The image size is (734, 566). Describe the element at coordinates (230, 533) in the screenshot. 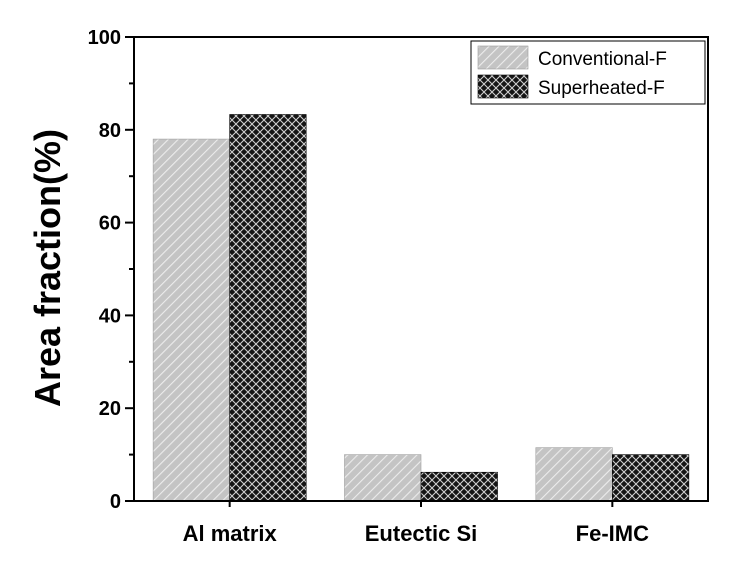

I see `x-tick-label-al-matrix: Al matrix` at that location.